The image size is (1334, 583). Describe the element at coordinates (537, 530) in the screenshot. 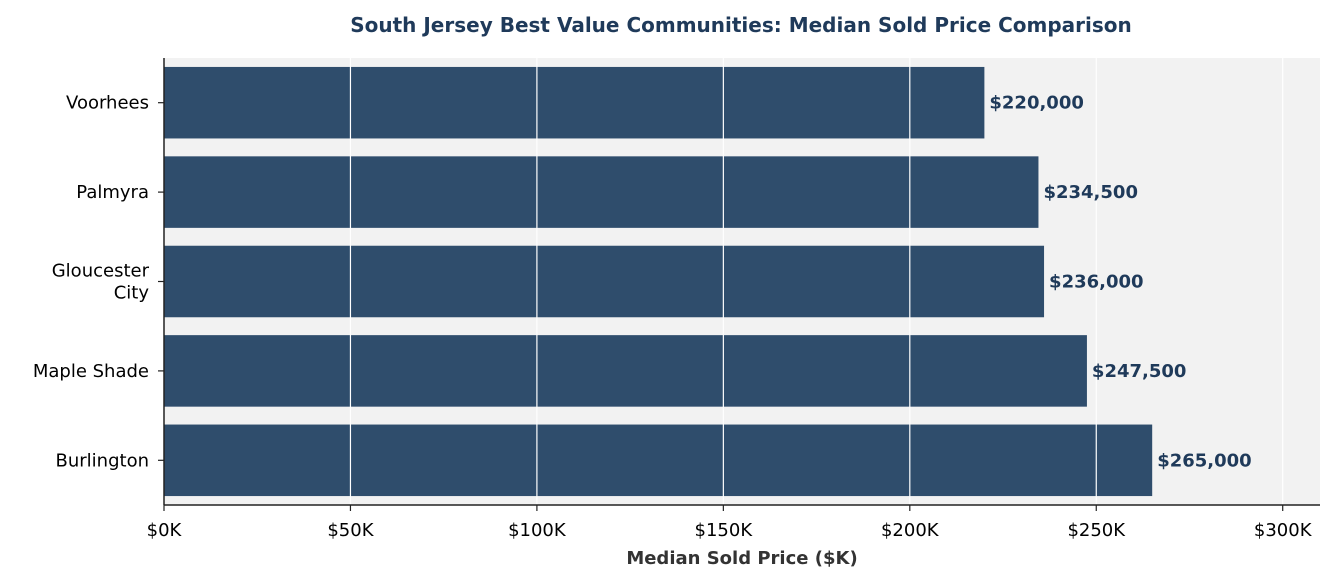

I see `x-tick-label: $100K` at that location.